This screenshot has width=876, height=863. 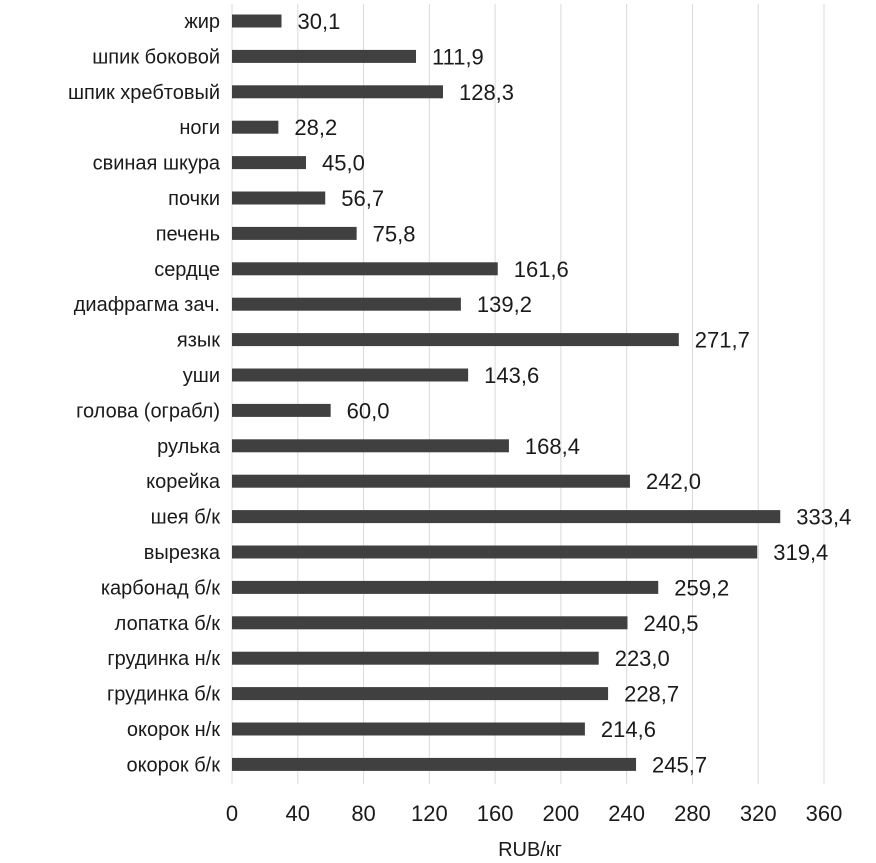 I want to click on data-label: 60,0, so click(x=368, y=410).